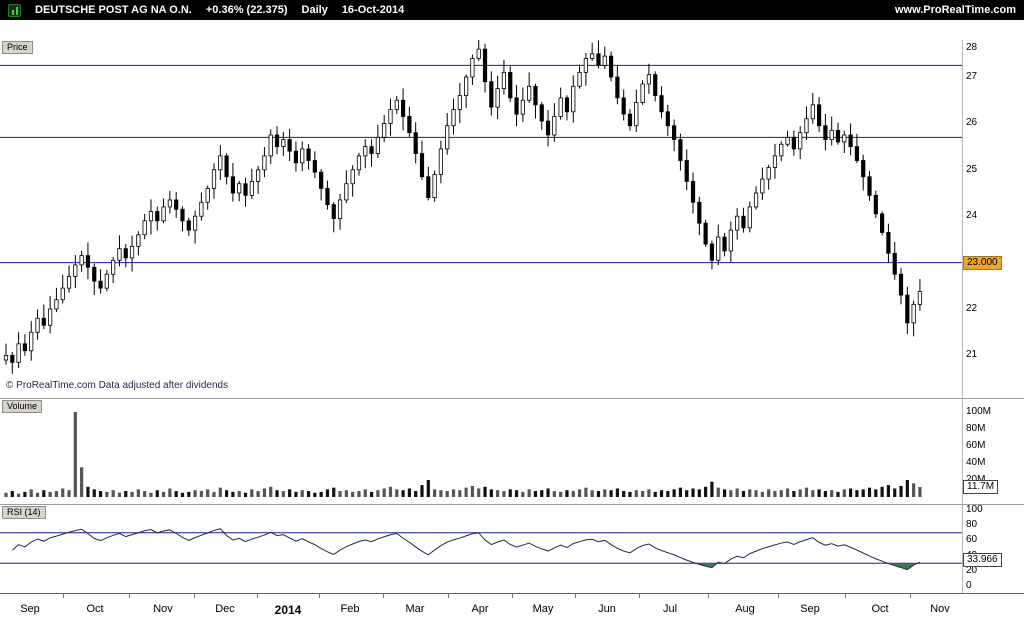  I want to click on rsi-panel-tab: RSI (14), so click(24, 512).